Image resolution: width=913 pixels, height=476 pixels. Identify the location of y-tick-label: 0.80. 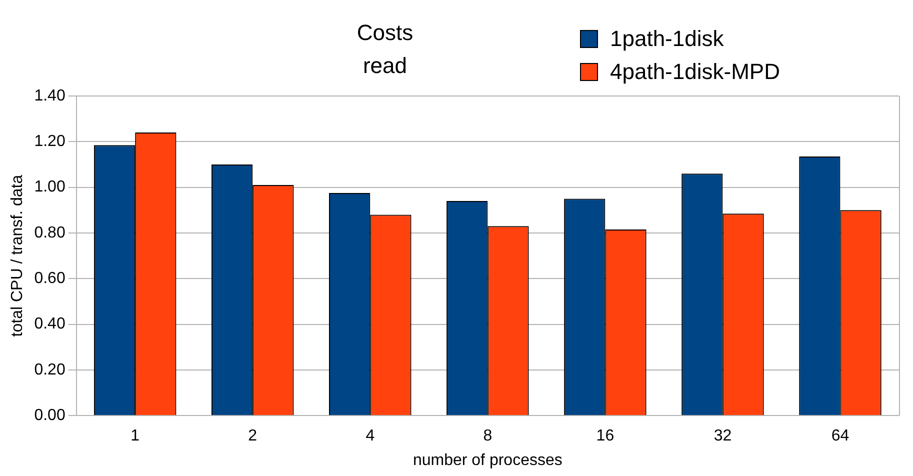
(50, 233).